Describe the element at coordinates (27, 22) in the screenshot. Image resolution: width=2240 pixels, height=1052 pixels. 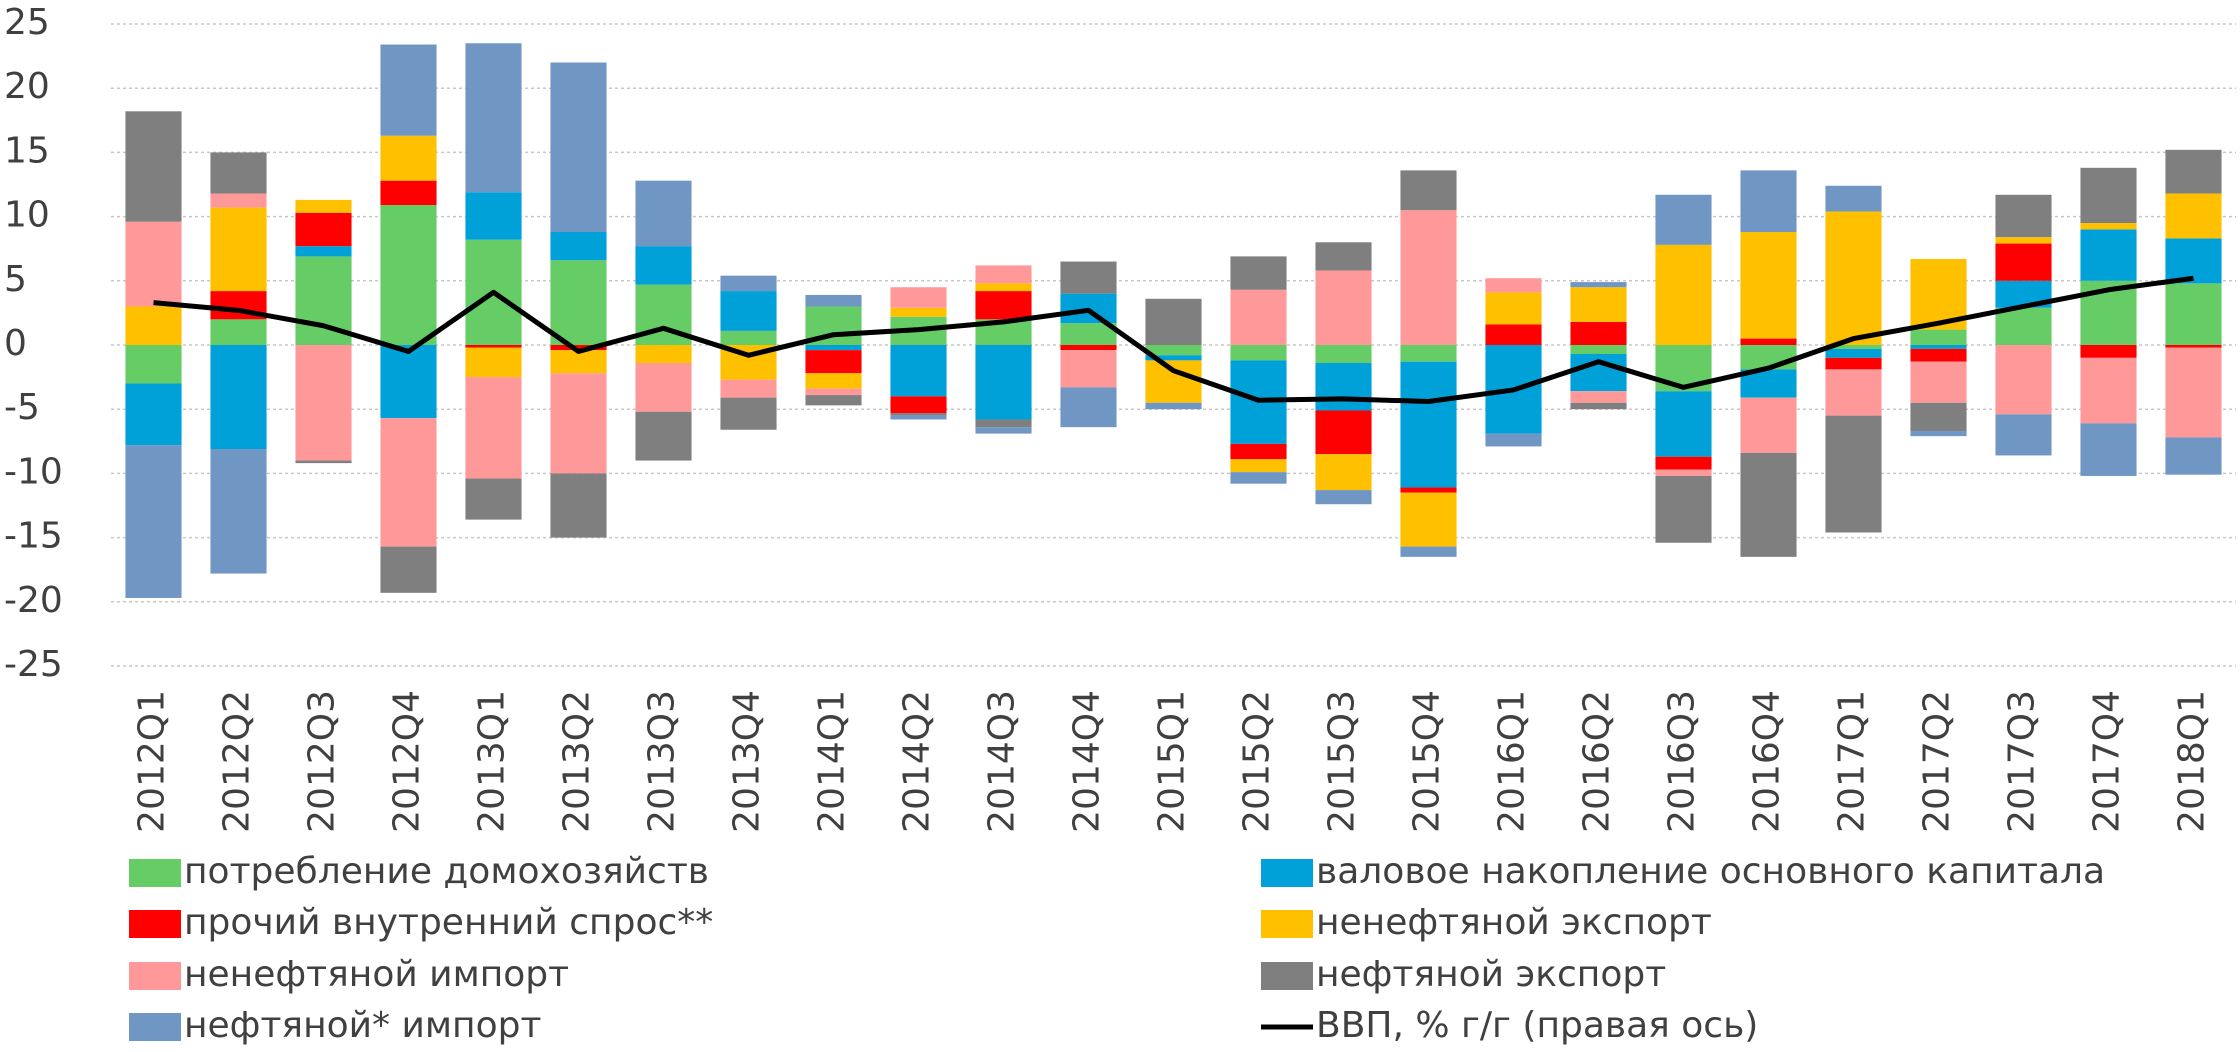
I see `y-tick-label: 25` at that location.